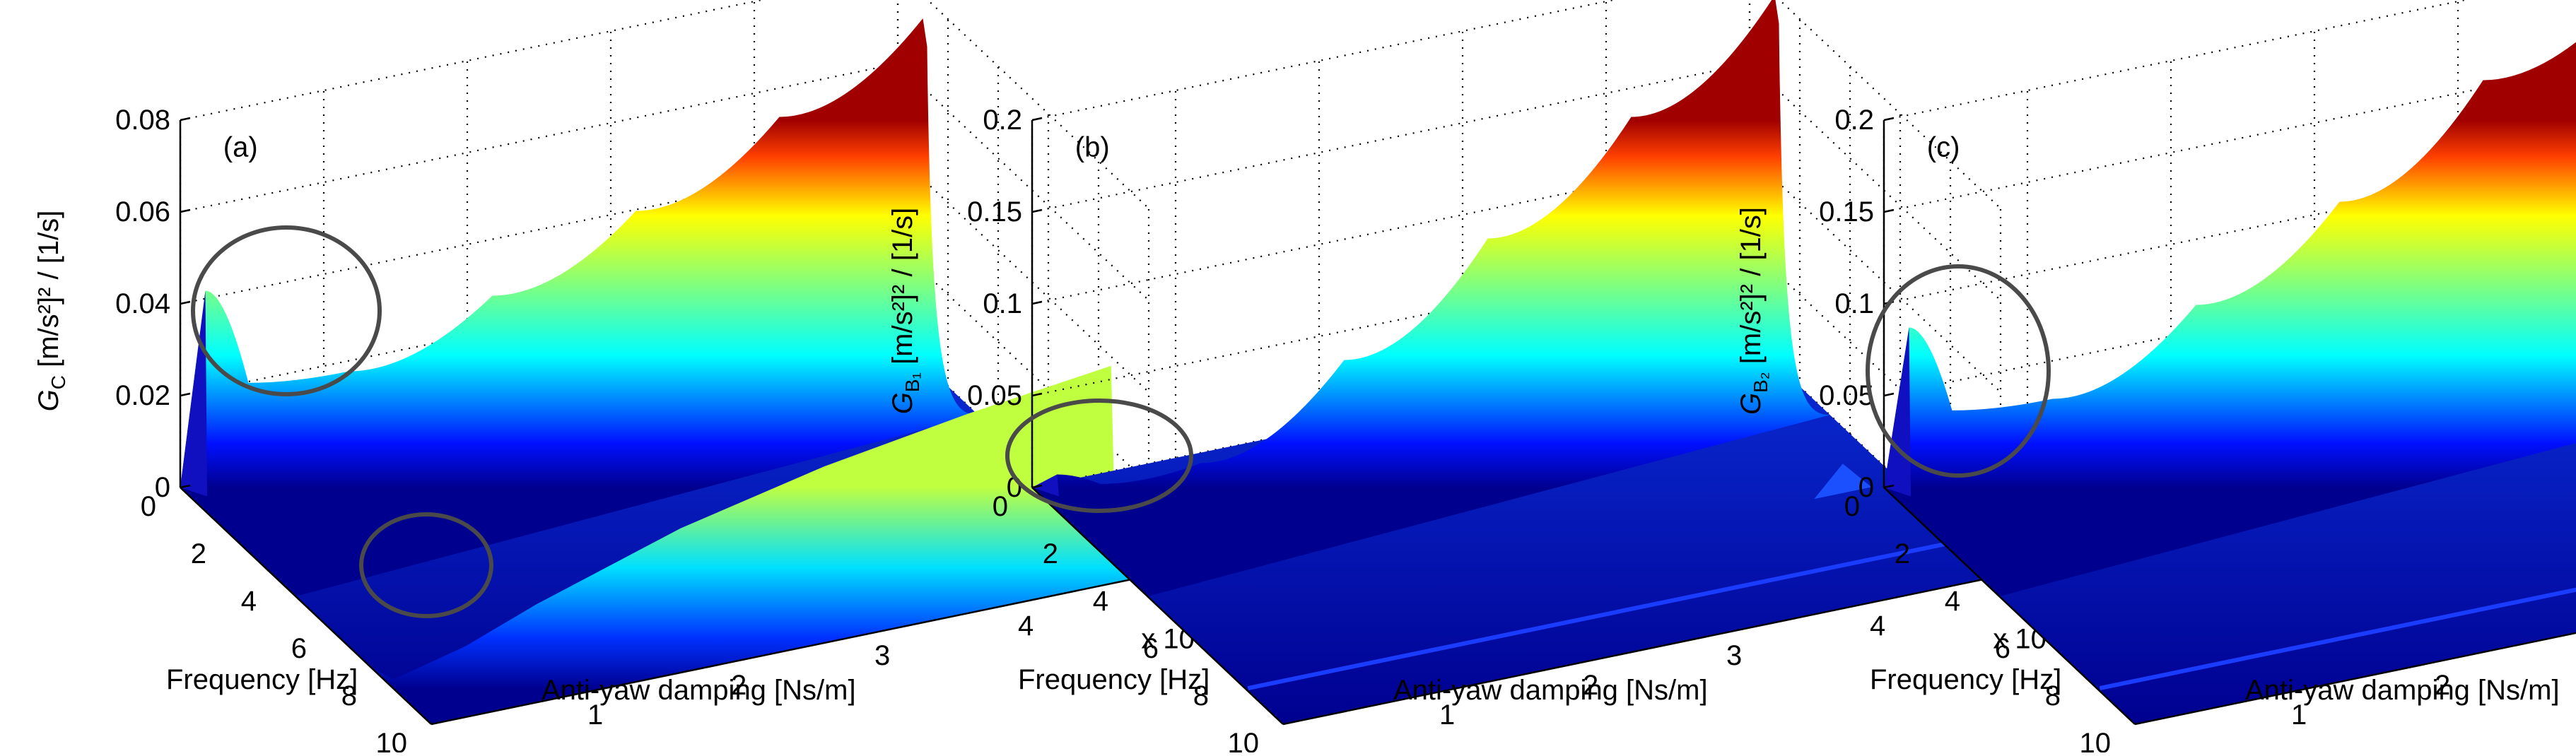  Describe the element at coordinates (905, 311) in the screenshot. I see `z-axis-label: GB₁ [m/s²]² / [1/s]` at that location.